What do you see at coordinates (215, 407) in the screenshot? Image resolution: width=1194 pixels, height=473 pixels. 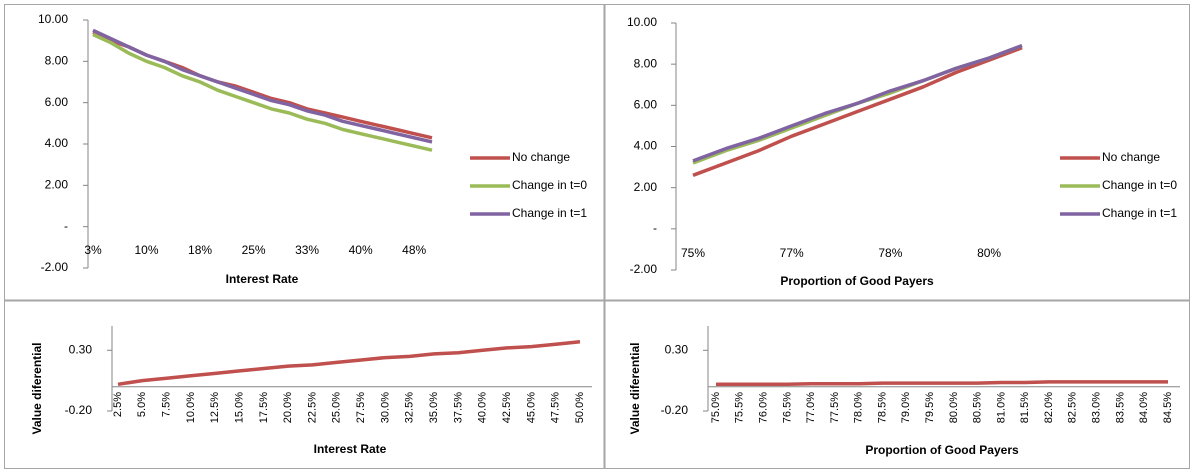 I see `x-tick-label: 12.5%` at bounding box center [215, 407].